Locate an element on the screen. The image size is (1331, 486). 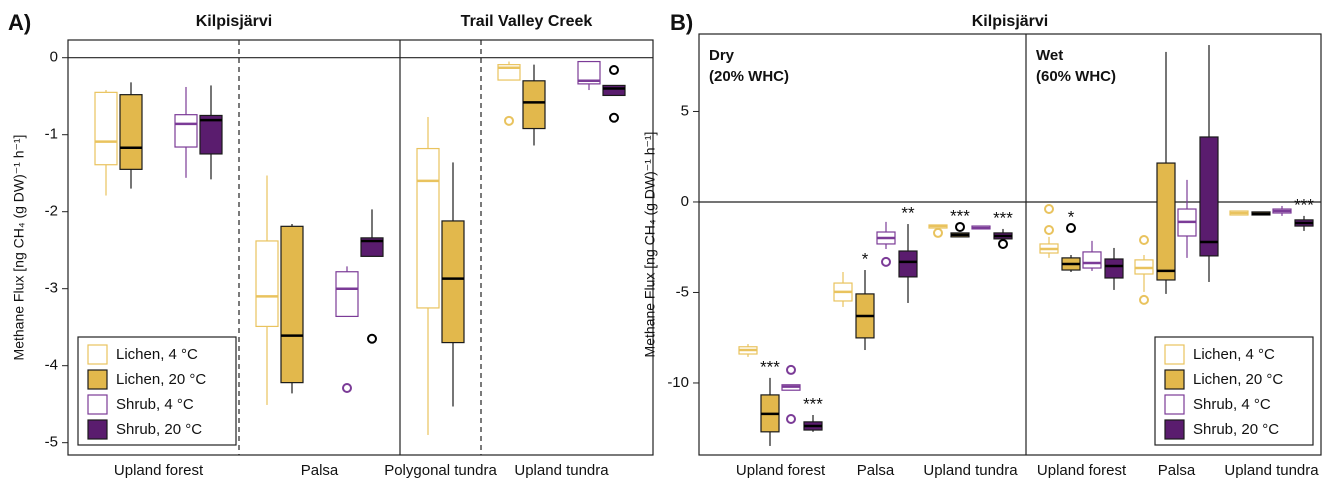
panel-label: A) is located at coordinates (19, 22).